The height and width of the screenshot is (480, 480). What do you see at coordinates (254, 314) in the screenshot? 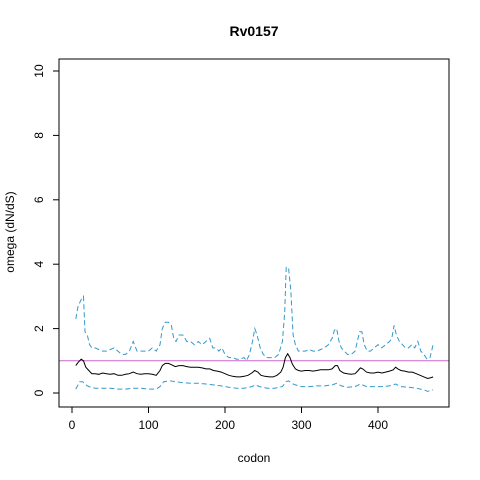
I see `series-line-upper` at bounding box center [254, 314].